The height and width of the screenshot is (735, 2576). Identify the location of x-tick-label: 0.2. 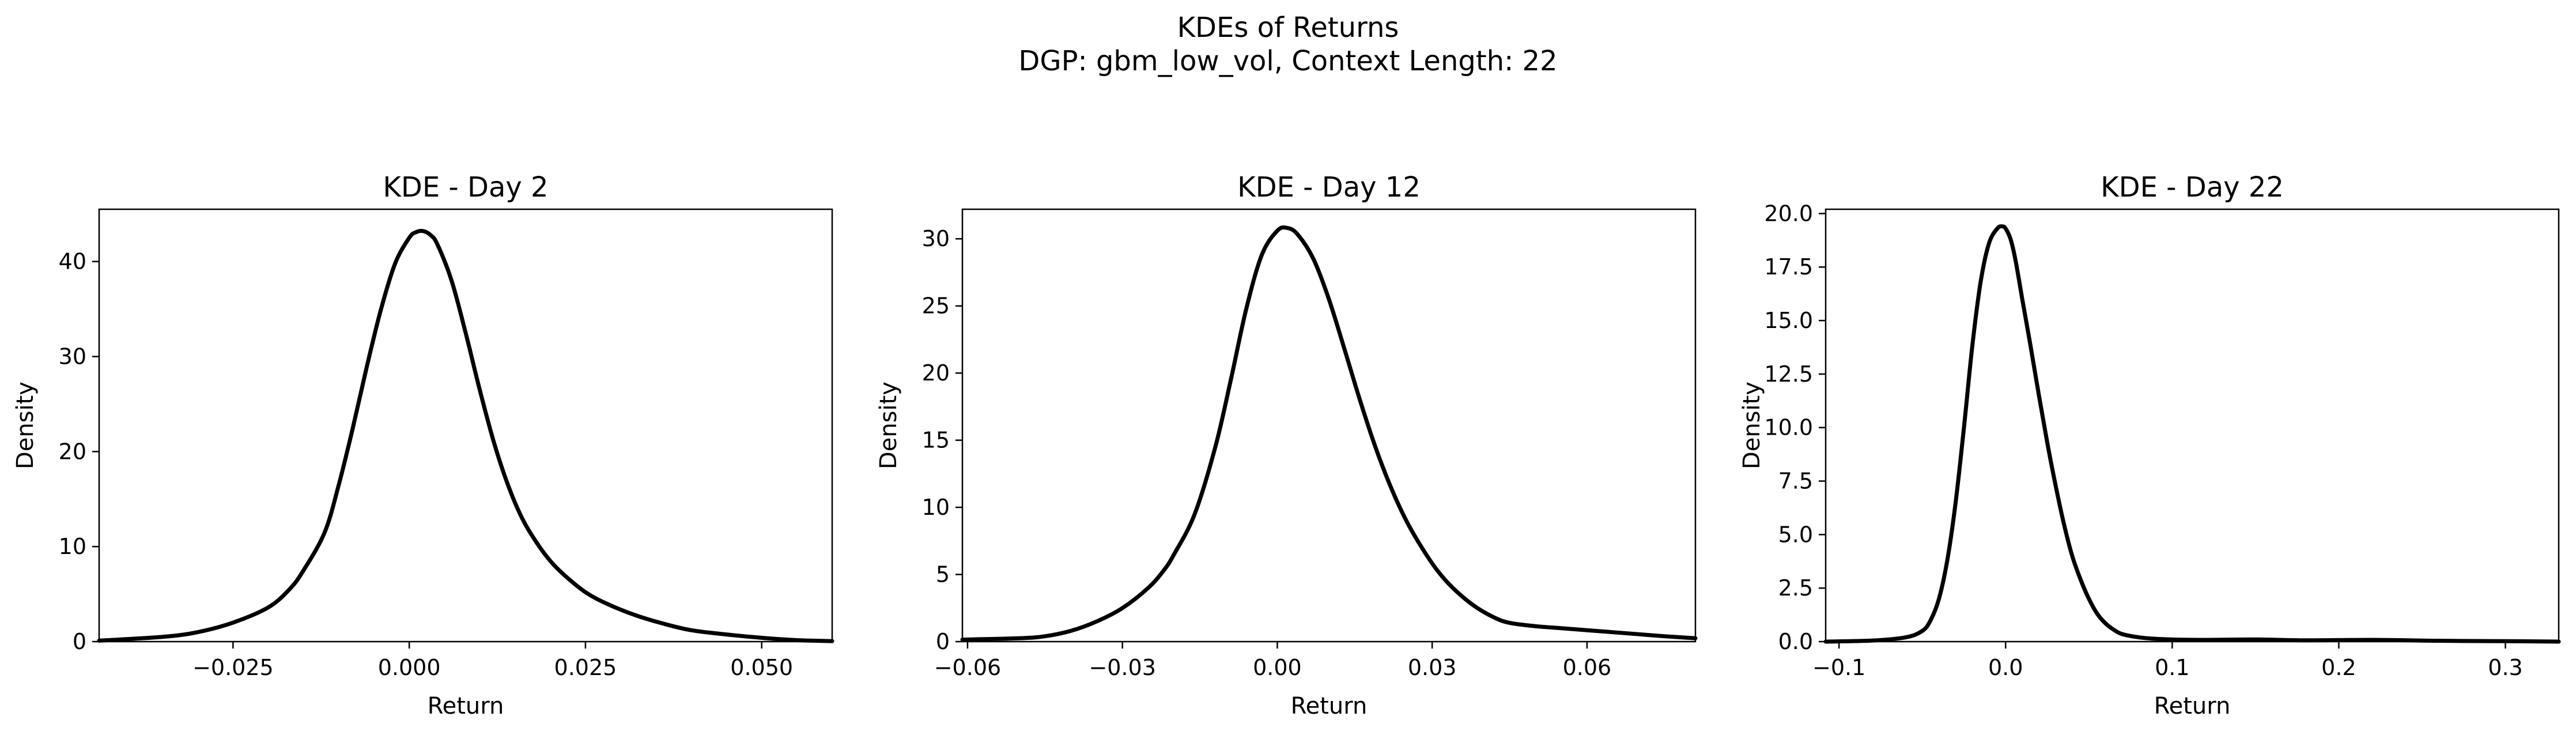
(2338, 667).